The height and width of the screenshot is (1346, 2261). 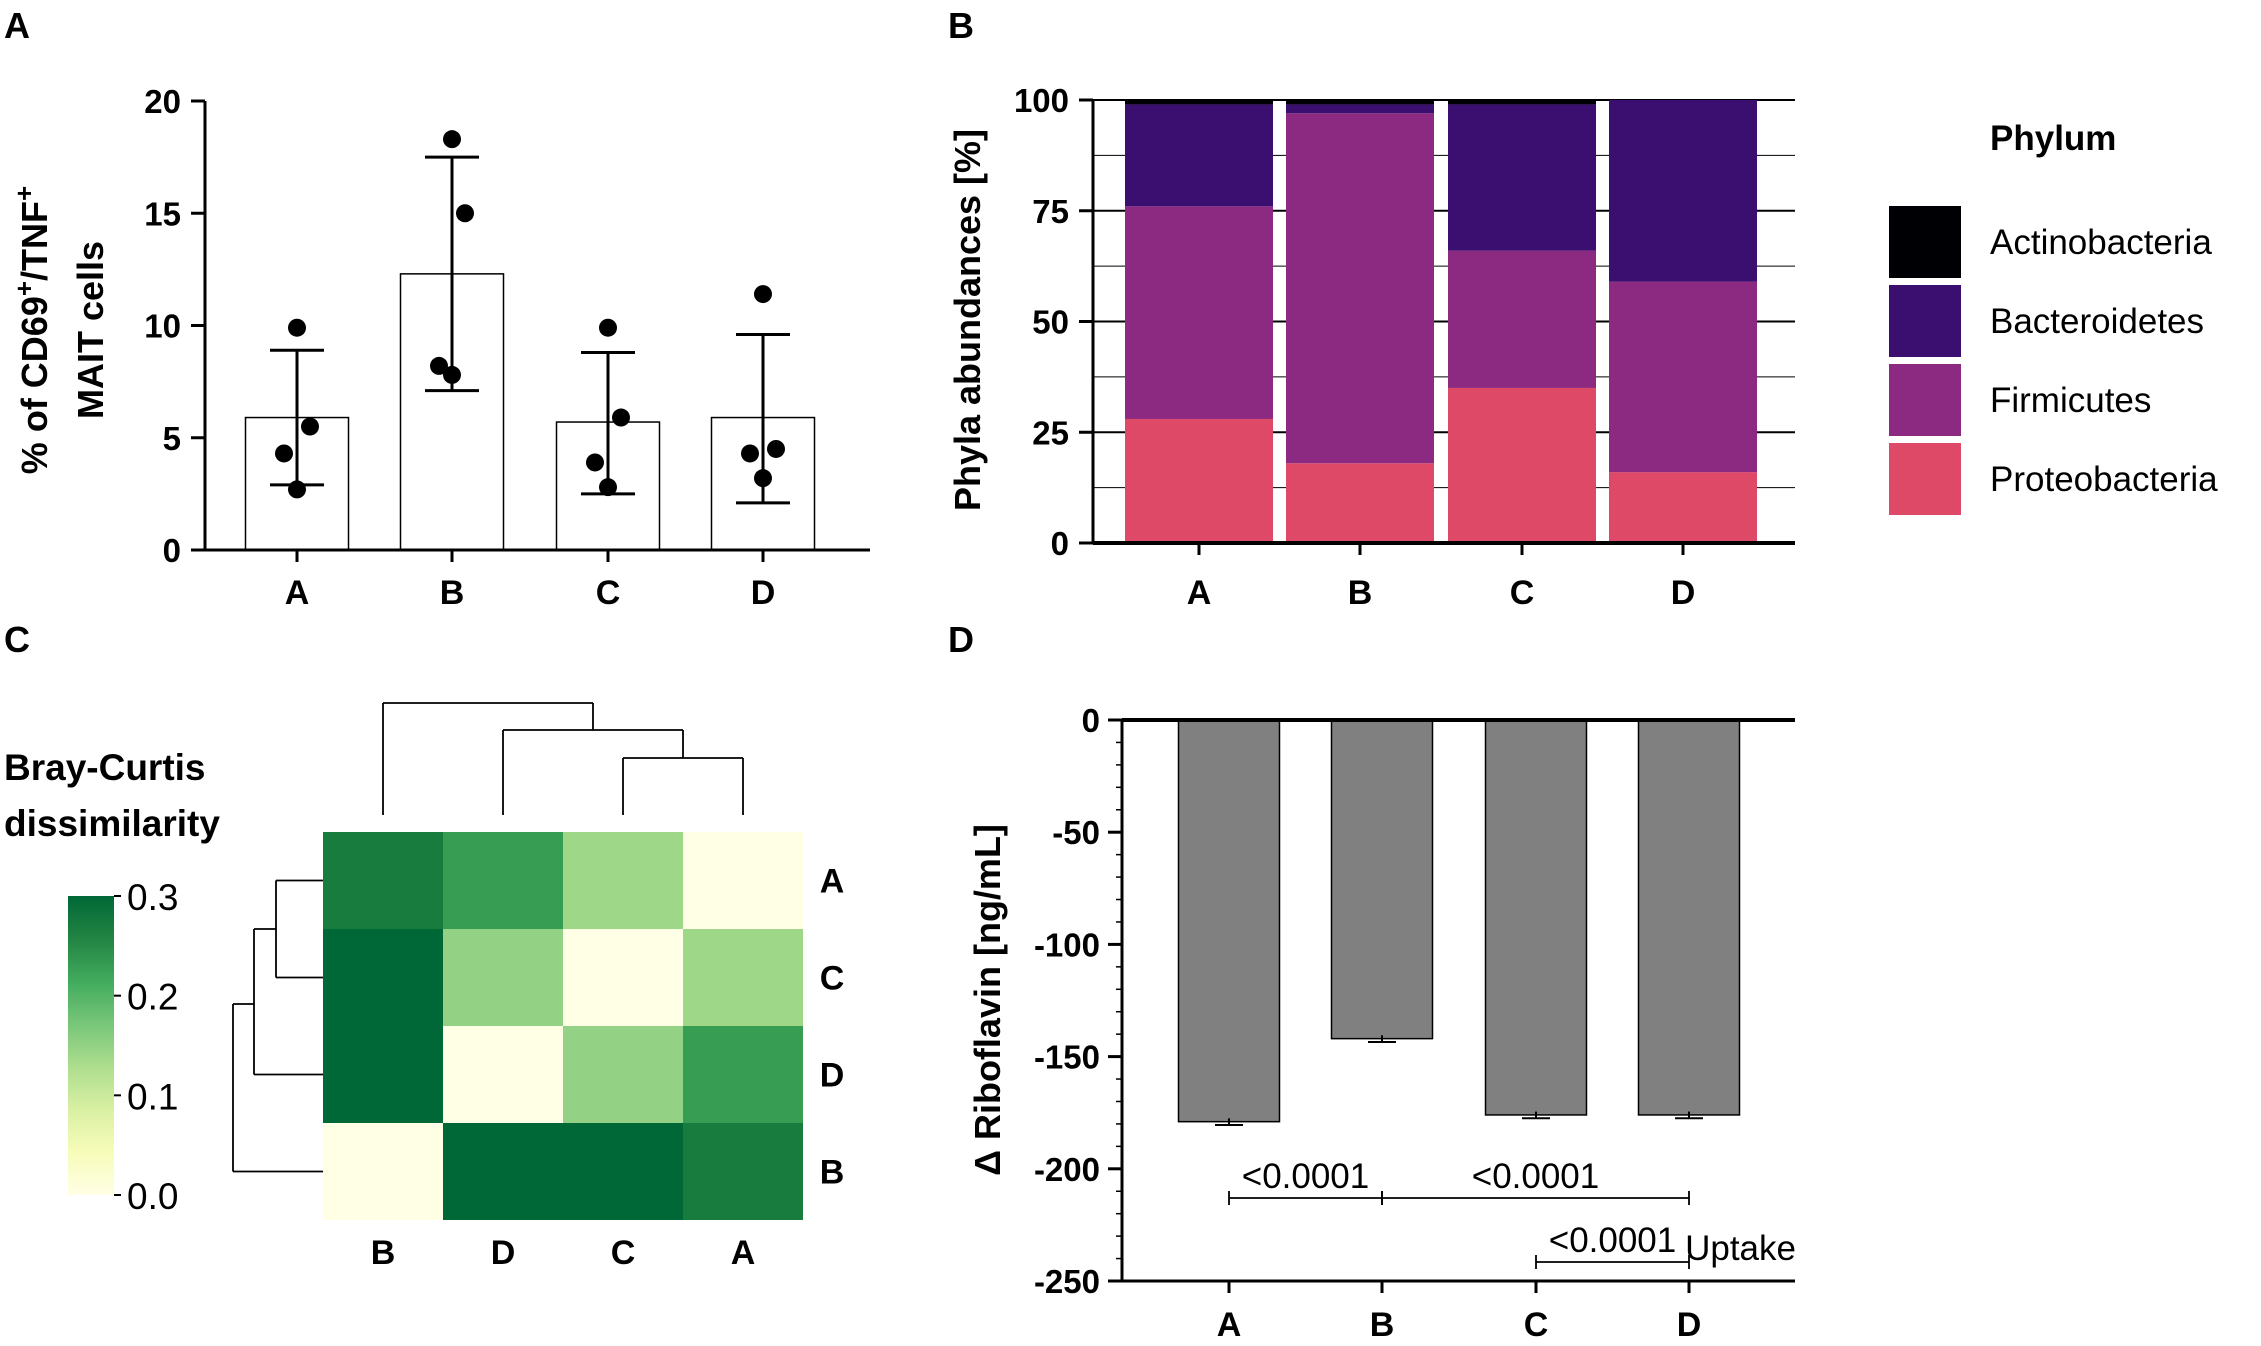 What do you see at coordinates (90, 330) in the screenshot?
I see `y-axis-label-line2: MAIT cells` at bounding box center [90, 330].